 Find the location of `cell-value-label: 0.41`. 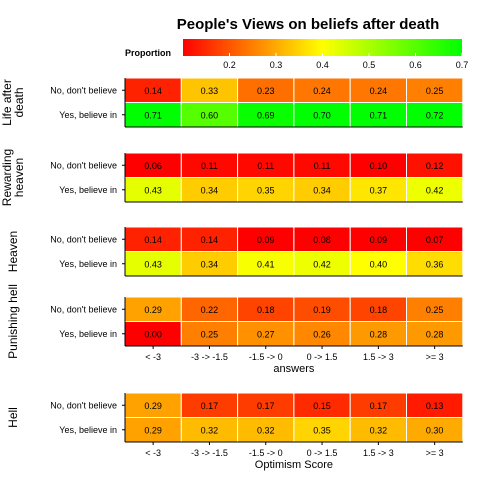

cell-value-label: 0.41 is located at coordinates (266, 264).